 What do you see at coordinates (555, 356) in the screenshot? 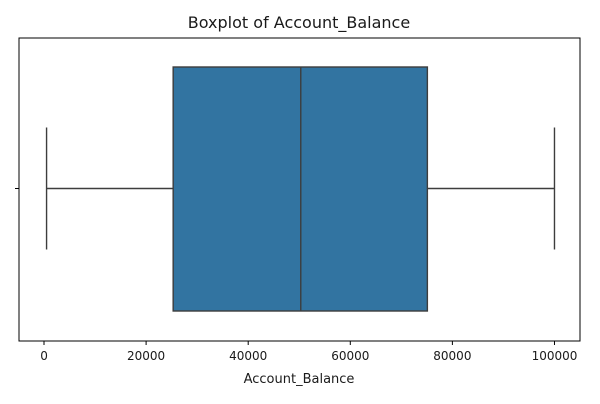
I see `x-axis-tick-label: 100000` at bounding box center [555, 356].